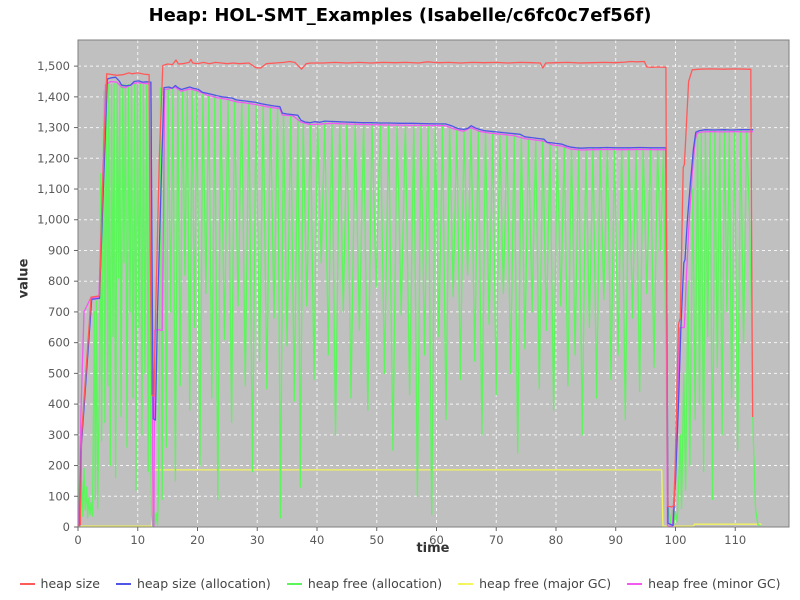 The image size is (800, 600). Describe the element at coordinates (197, 540) in the screenshot. I see `x-tick-label: 20` at that location.